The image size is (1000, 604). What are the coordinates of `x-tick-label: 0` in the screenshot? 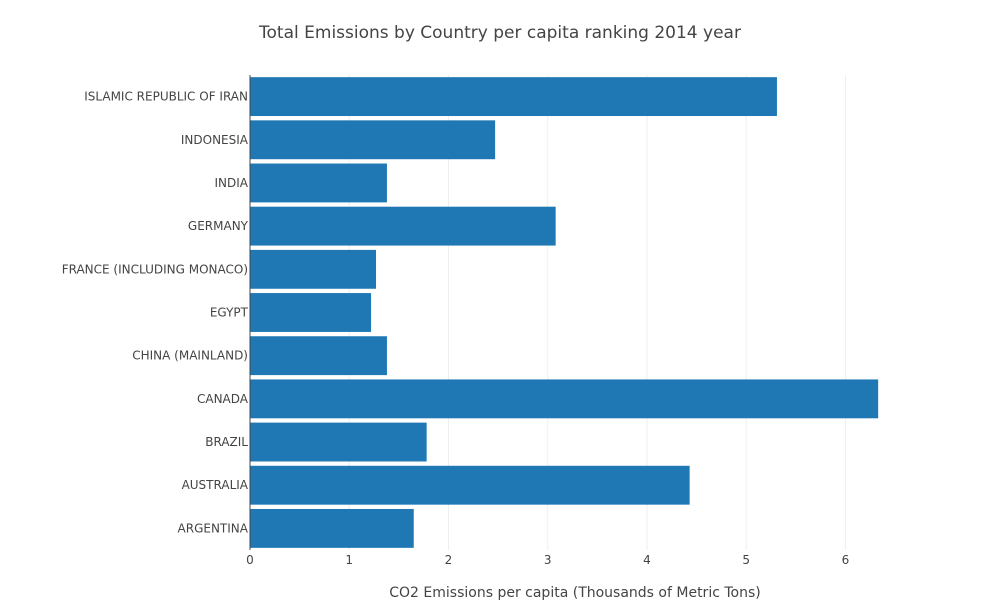 It's located at (250, 560).